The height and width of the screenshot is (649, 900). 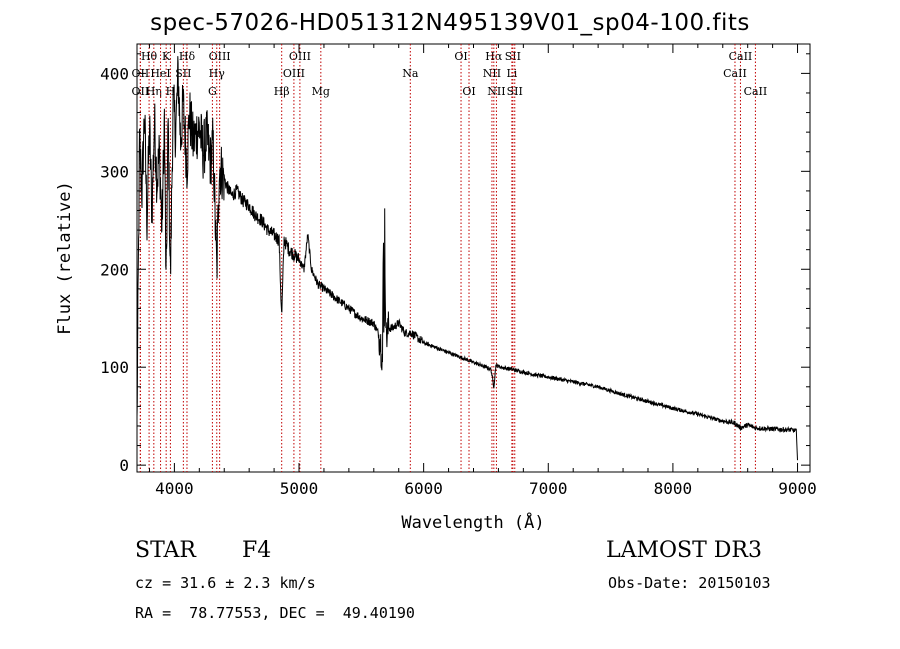 What do you see at coordinates (212, 91) in the screenshot?
I see `spectral-line-label: G` at bounding box center [212, 91].